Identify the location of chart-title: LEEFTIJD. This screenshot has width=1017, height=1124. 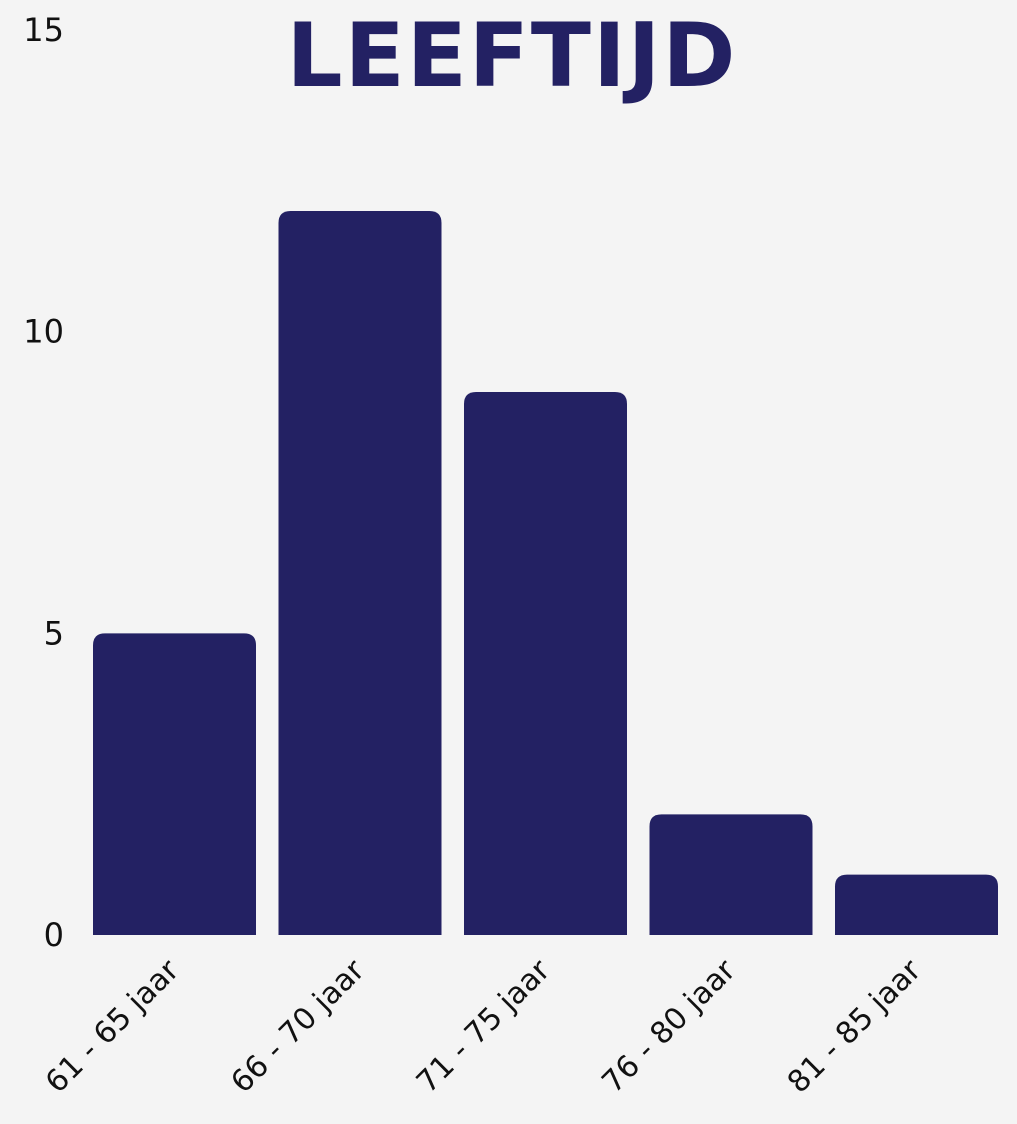
(512, 55).